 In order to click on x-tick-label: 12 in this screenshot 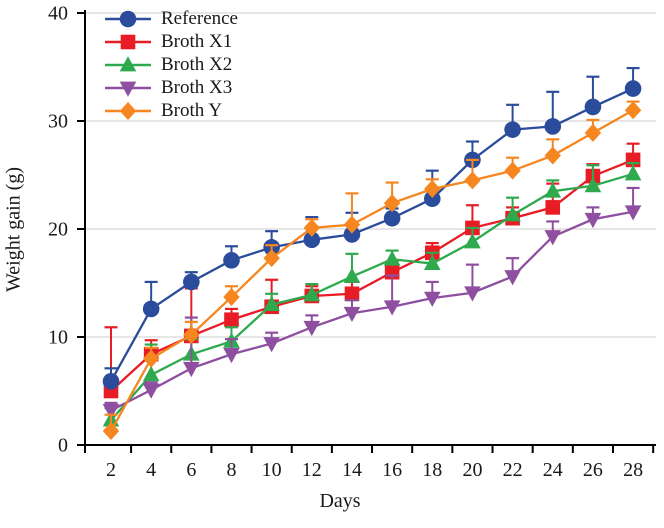, I will do `click(312, 470)`.